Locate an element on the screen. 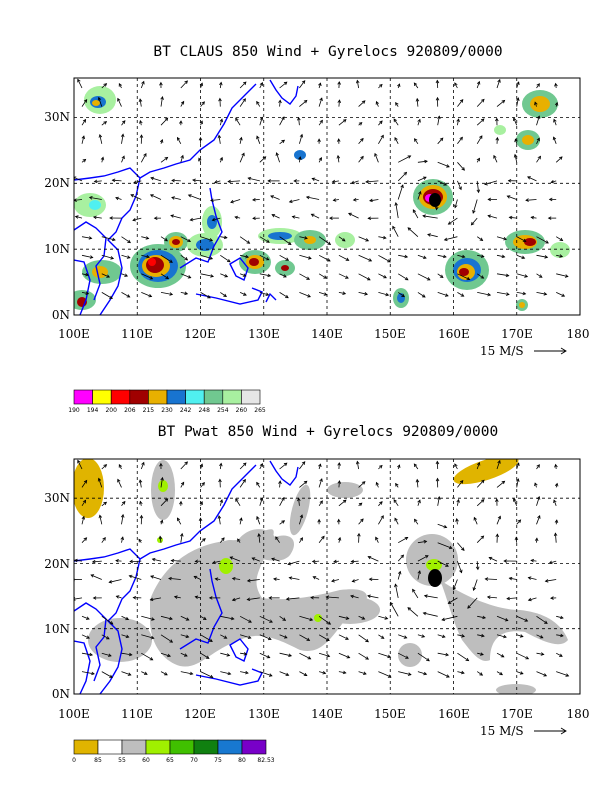 The image size is (612, 792). x-tick-label: 100E is located at coordinates (74, 714).